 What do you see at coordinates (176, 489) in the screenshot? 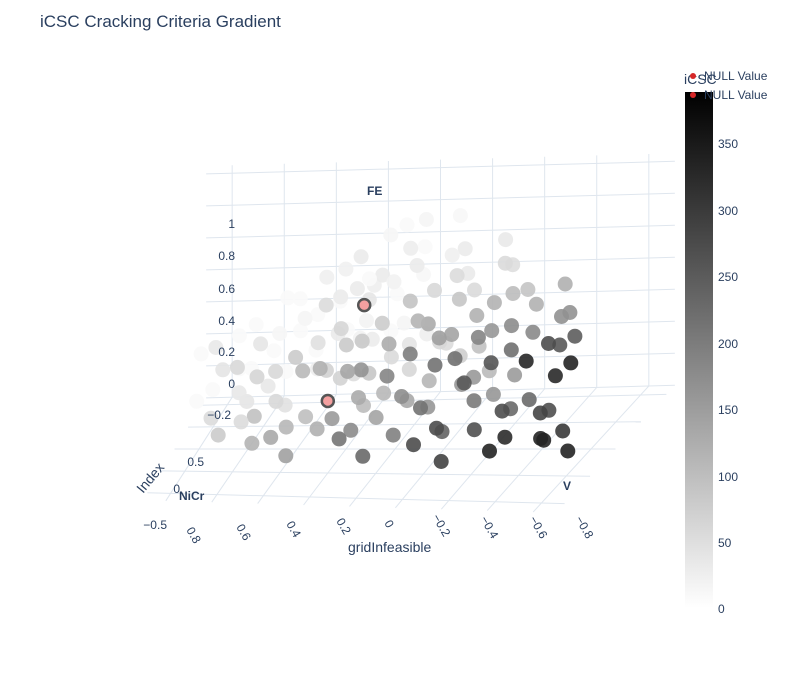
I see `y-tick-label: 0` at bounding box center [176, 489].